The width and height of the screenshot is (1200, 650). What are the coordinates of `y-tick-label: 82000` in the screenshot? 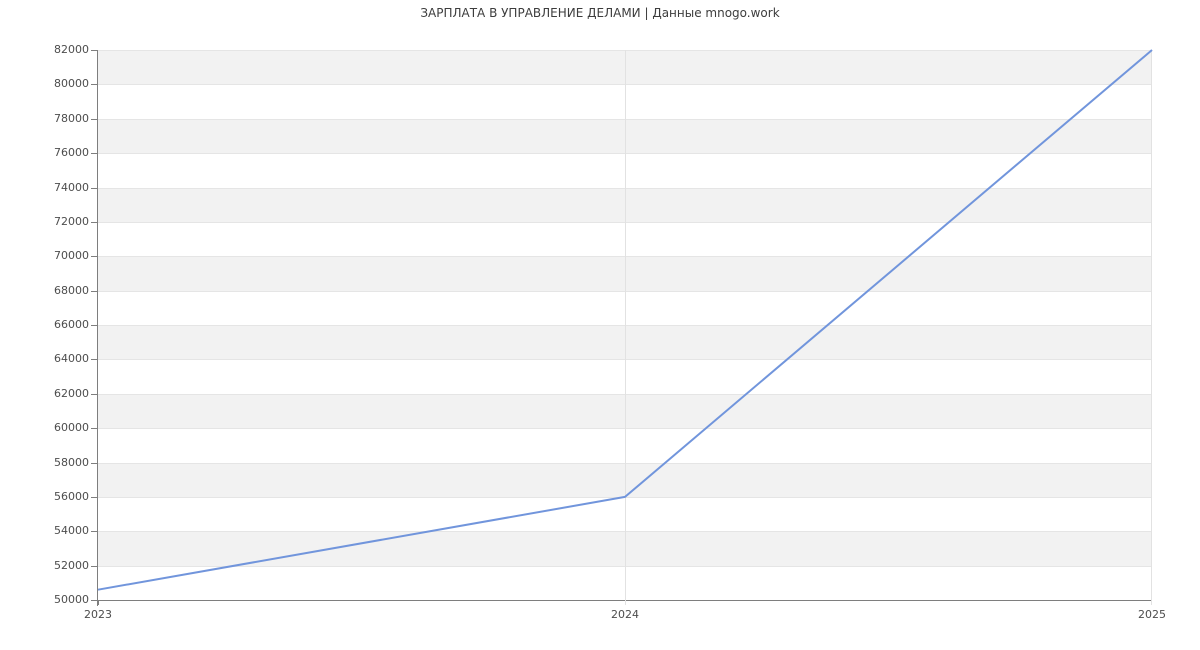 It's located at (71, 49).